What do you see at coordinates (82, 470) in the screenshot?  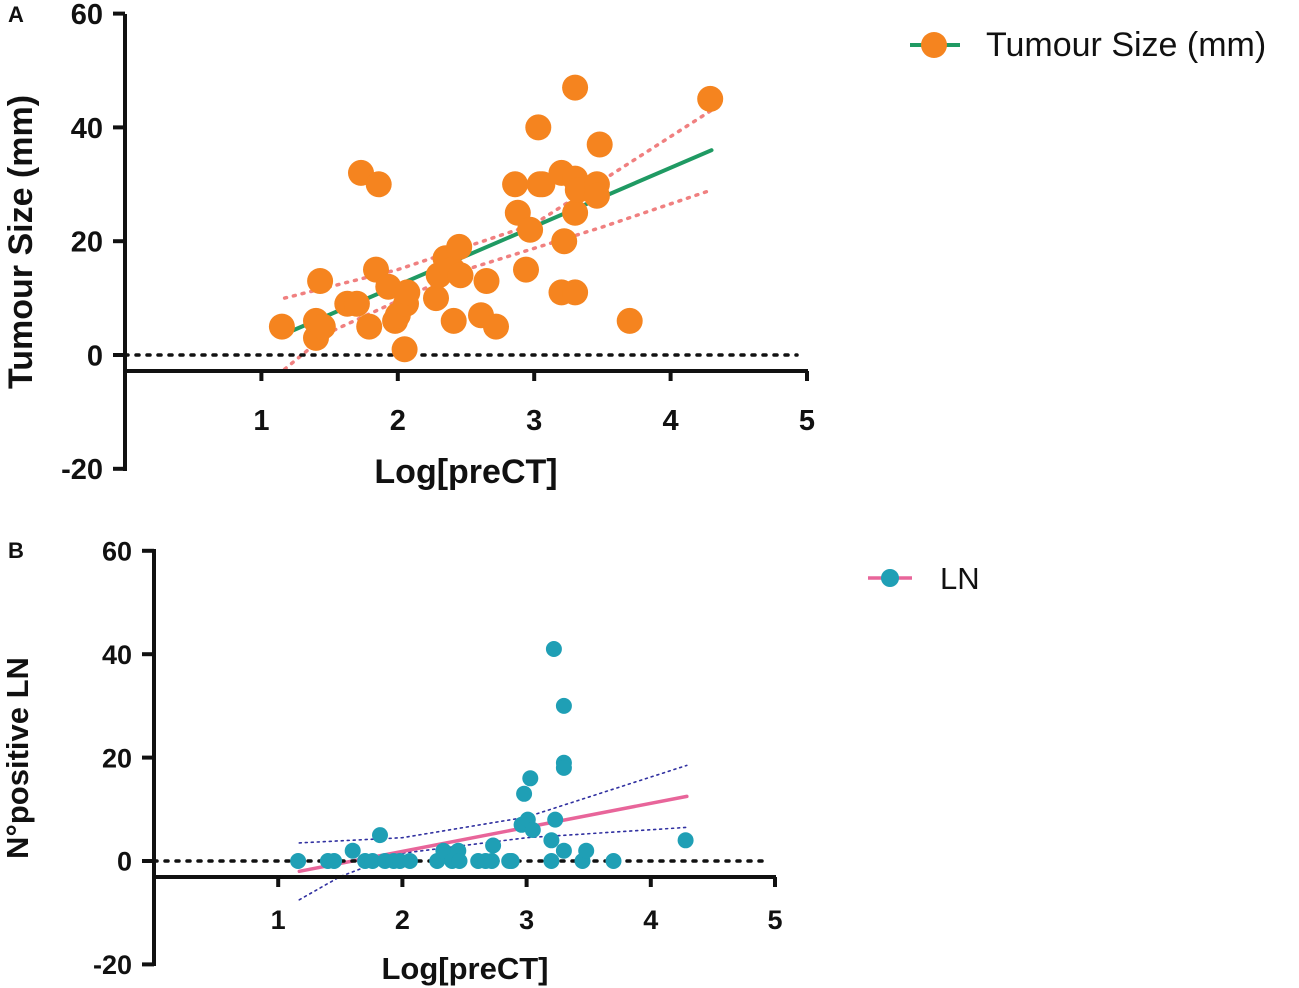 I see `panel-a-y-tick-label: -20` at bounding box center [82, 470].